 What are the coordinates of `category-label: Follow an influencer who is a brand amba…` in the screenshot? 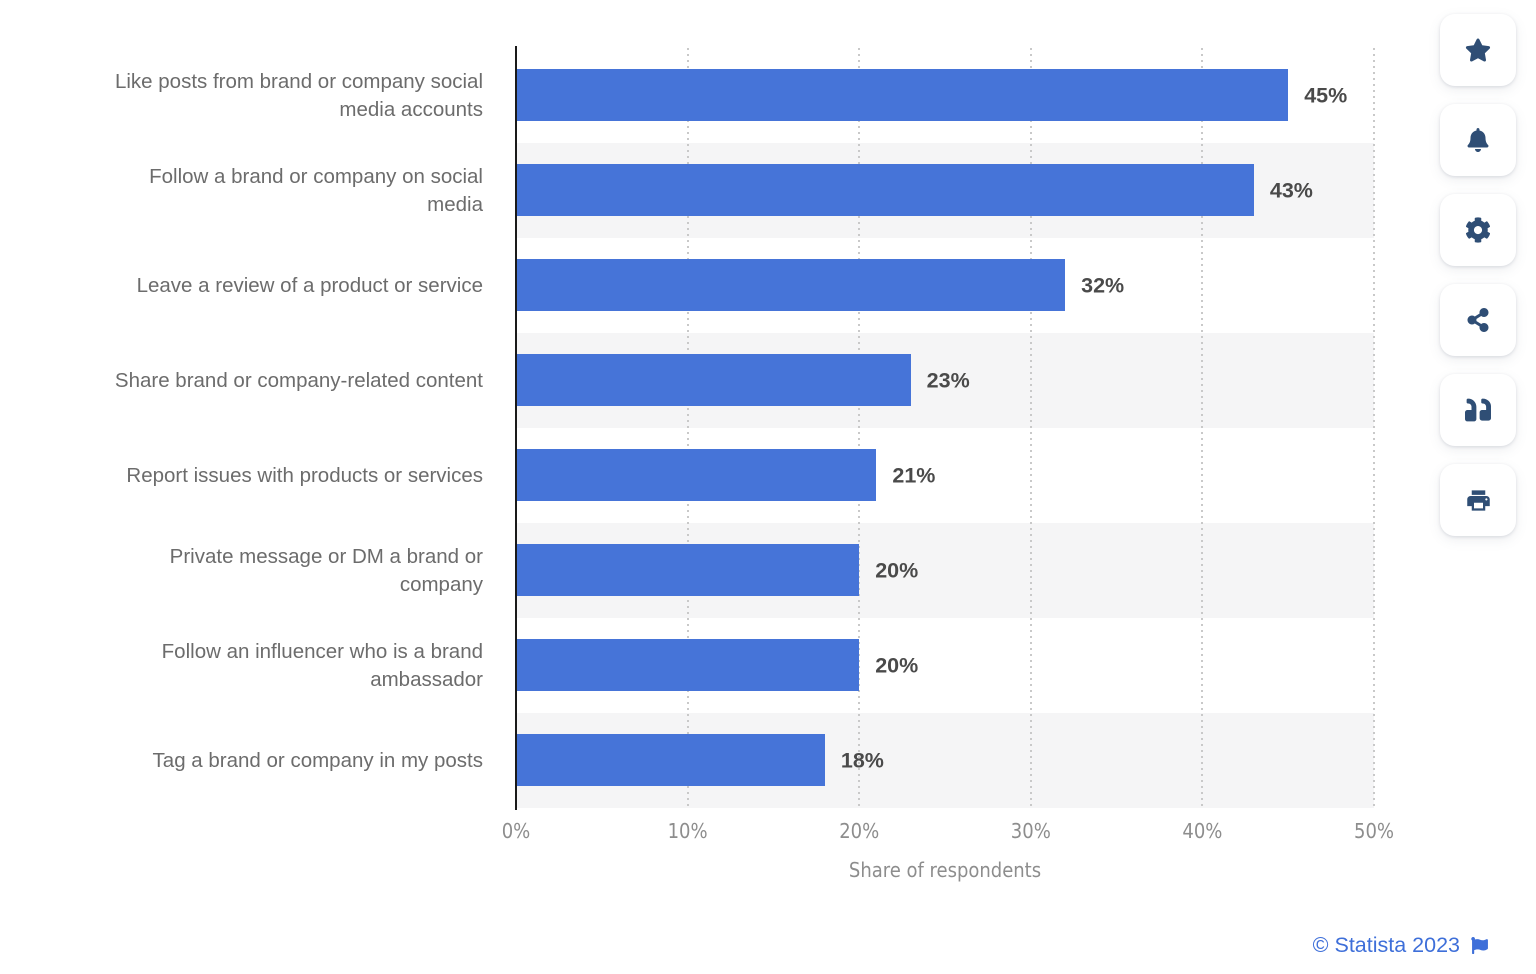 It's located at (322, 665).